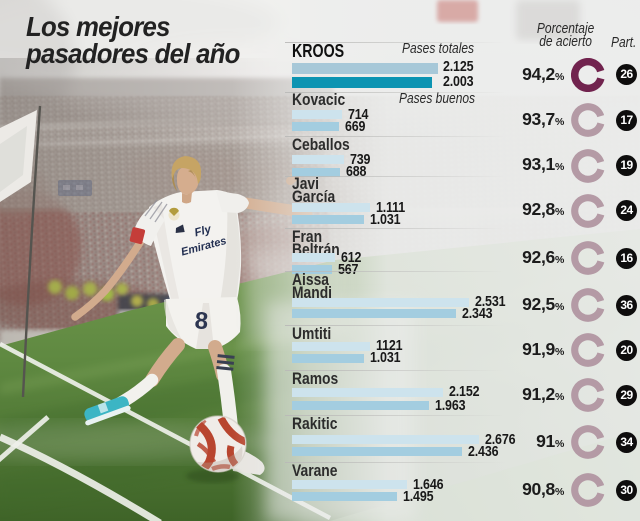  What do you see at coordinates (203, 231) in the screenshot?
I see `svg-text: Fly` at bounding box center [203, 231].